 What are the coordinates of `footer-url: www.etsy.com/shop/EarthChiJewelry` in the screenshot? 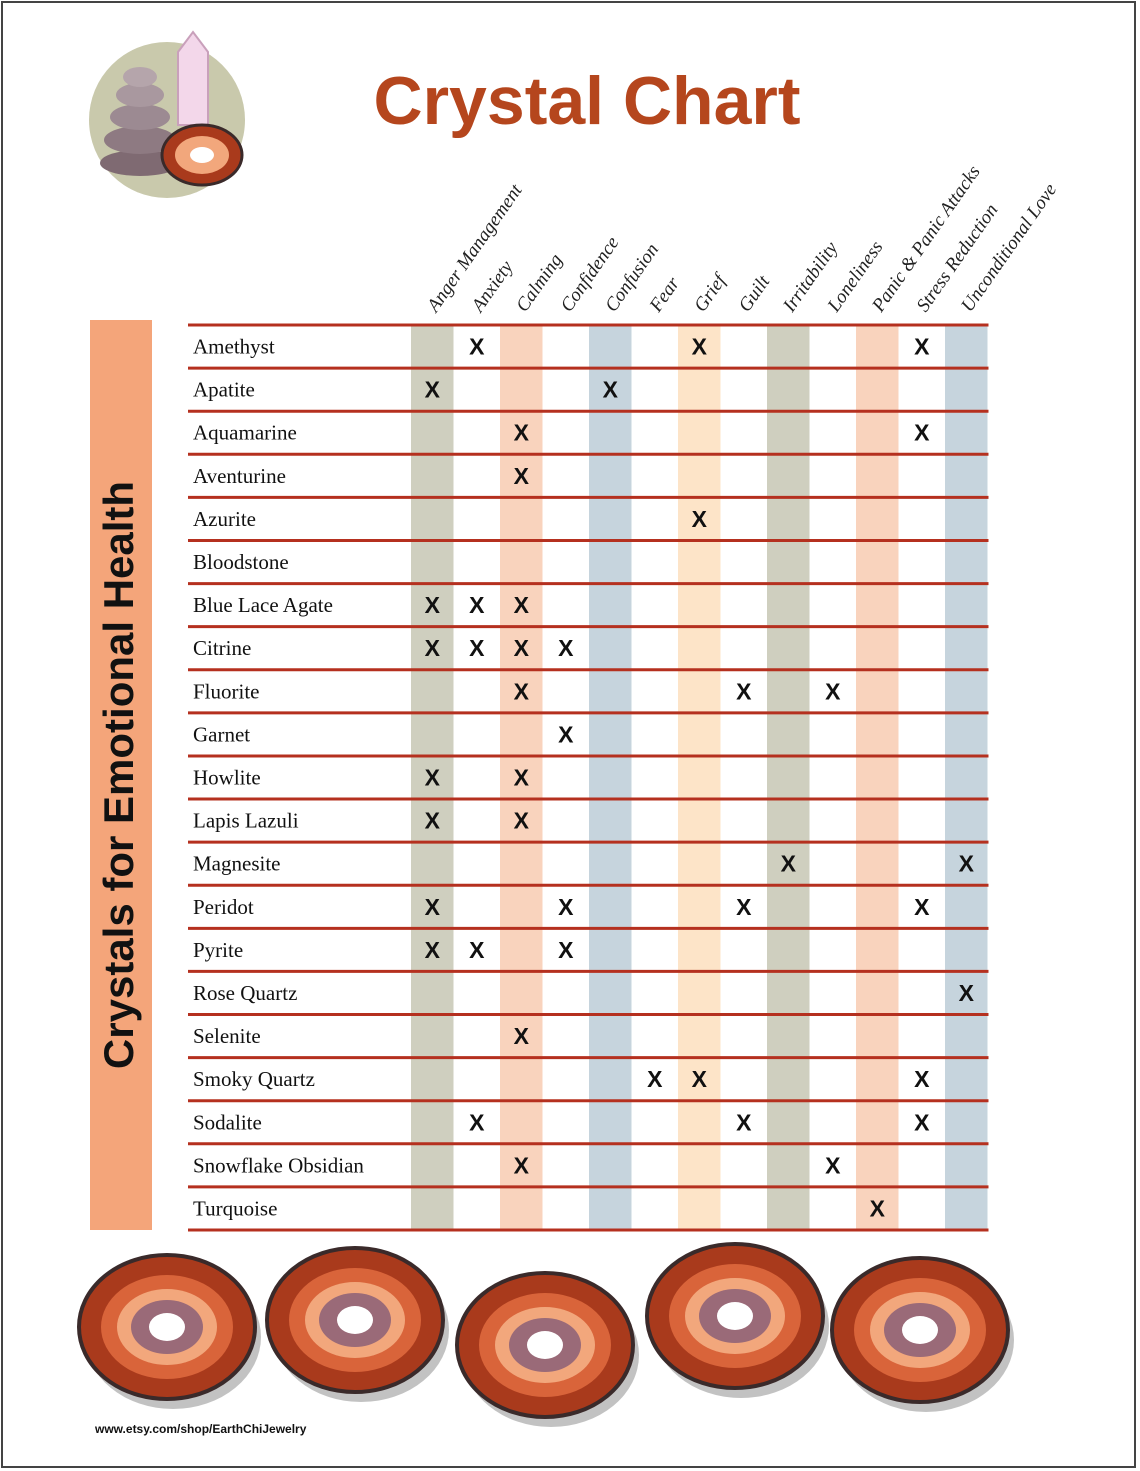 It's located at (200, 1429).